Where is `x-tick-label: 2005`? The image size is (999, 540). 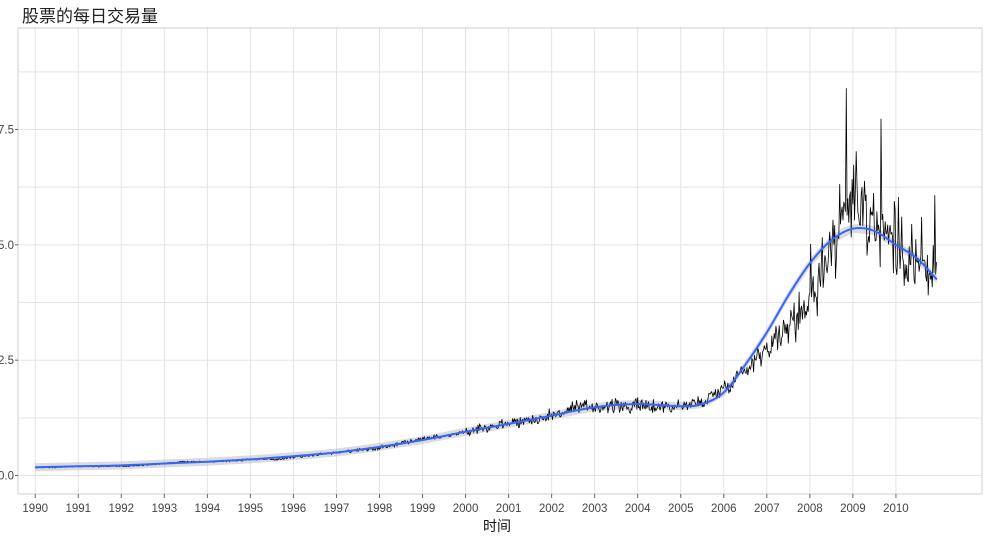
x-tick-label: 2005 is located at coordinates (681, 509).